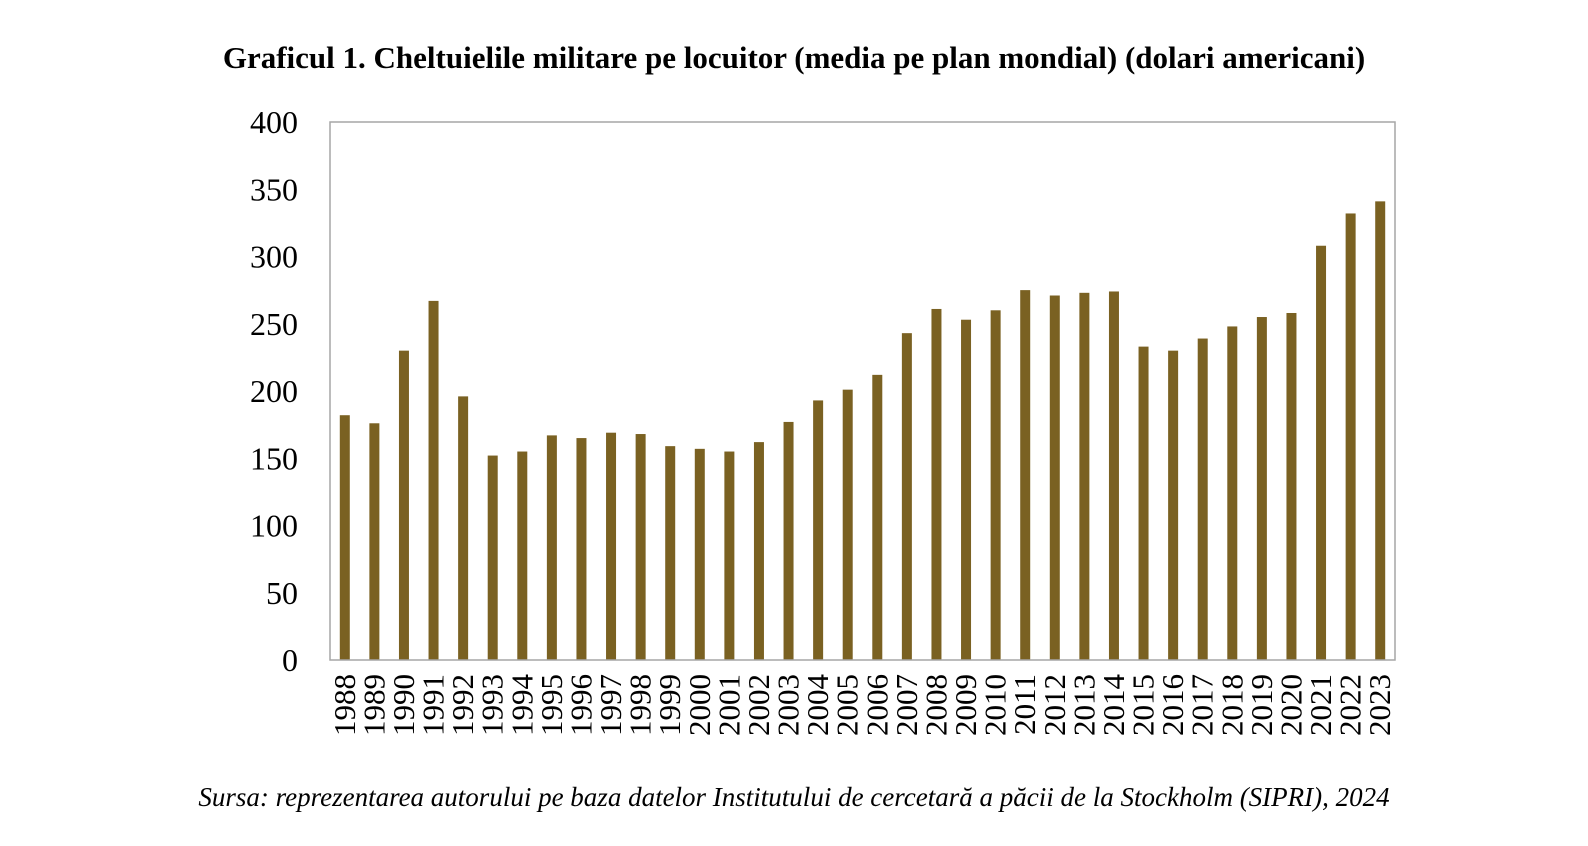 This screenshot has width=1588, height=846. Describe the element at coordinates (522, 555) in the screenshot. I see `bar-1994` at that location.